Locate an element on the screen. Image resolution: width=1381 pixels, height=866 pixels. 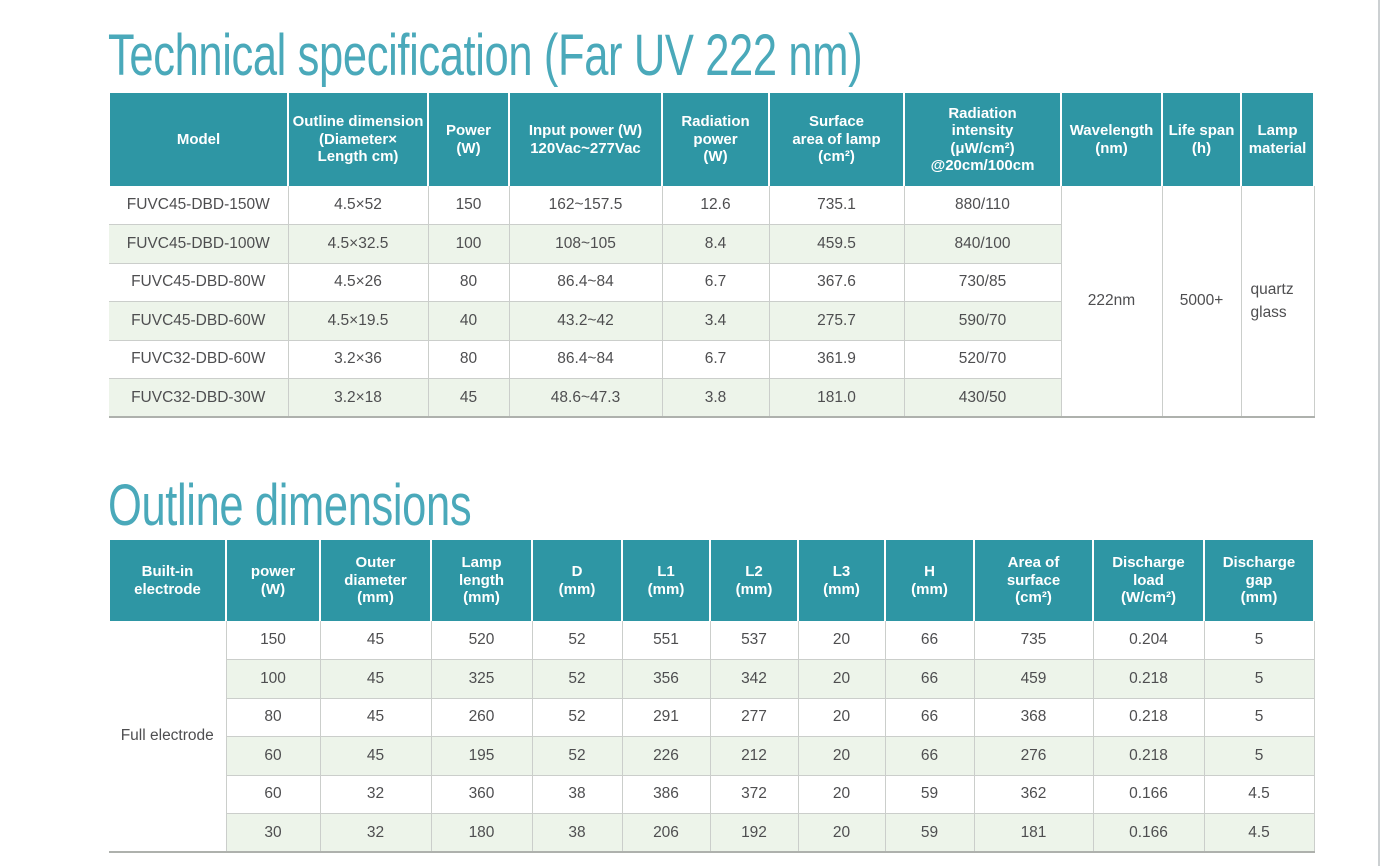
outline-header-l2: L2 (mm) is located at coordinates (754, 580).